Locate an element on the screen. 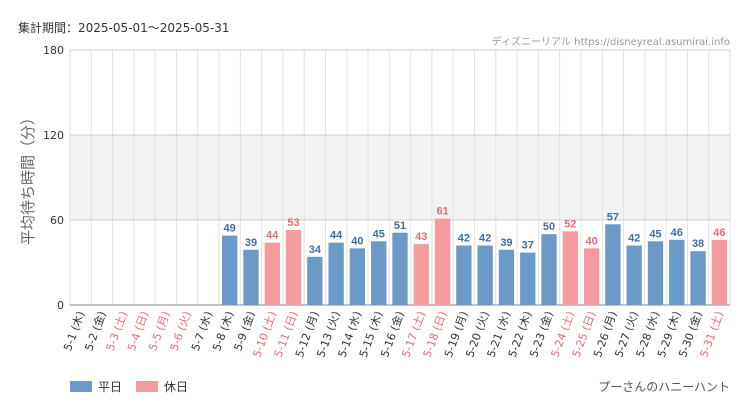 The width and height of the screenshot is (750, 410). period-label: 集計期間：2025-05-01～2025-05-31 is located at coordinates (124, 28).